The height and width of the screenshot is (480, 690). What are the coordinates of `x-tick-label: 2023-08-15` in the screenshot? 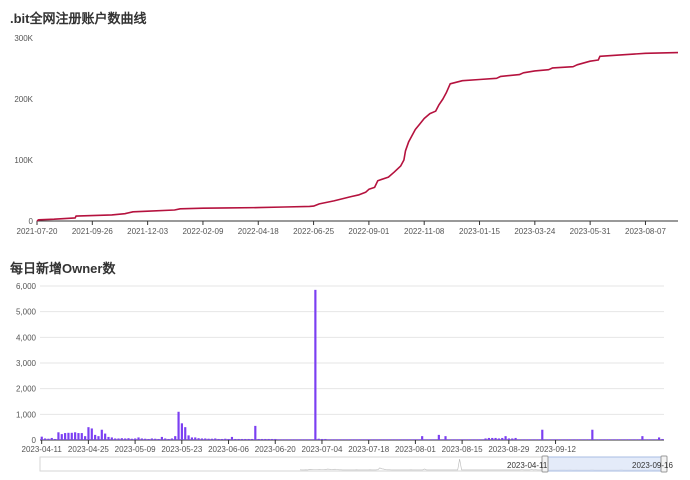 It's located at (462, 449).